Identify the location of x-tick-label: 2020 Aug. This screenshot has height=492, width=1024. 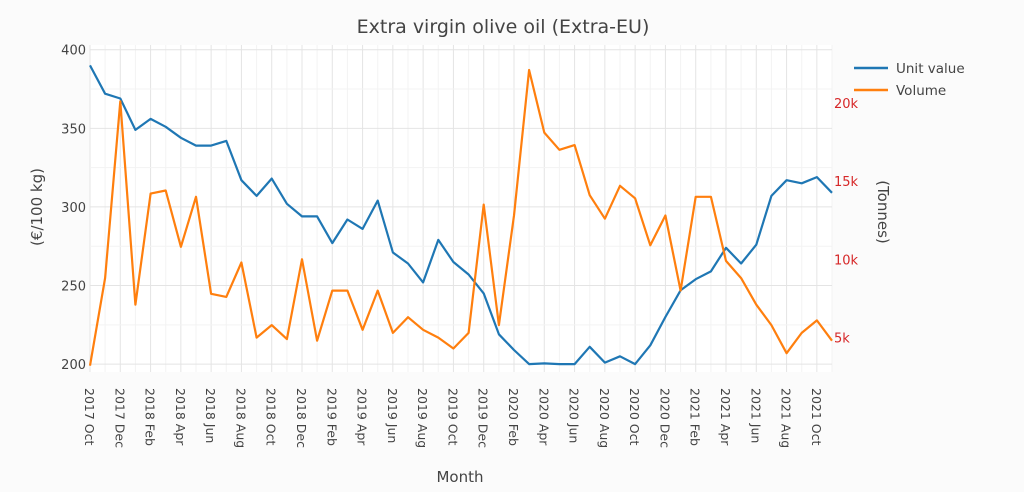
(604, 418).